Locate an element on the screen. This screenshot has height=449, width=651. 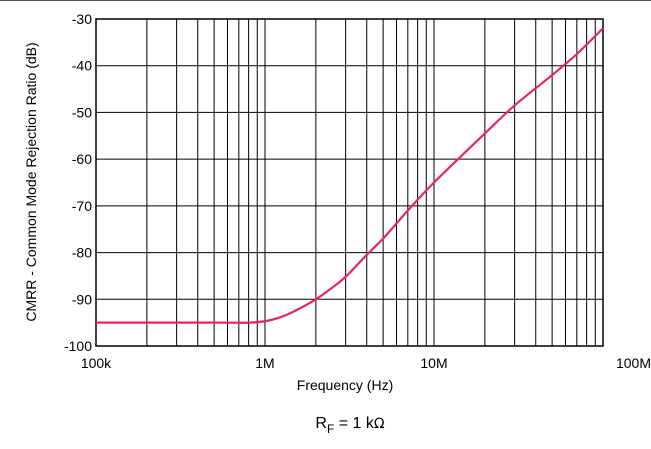
x-axis-title: Frequency (Hz) is located at coordinates (345, 385).